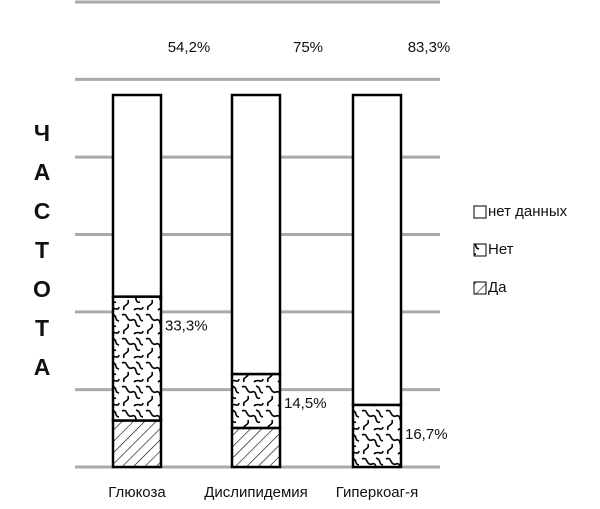 The height and width of the screenshot is (509, 600). I want to click on value-label: 33,3%, so click(186, 326).